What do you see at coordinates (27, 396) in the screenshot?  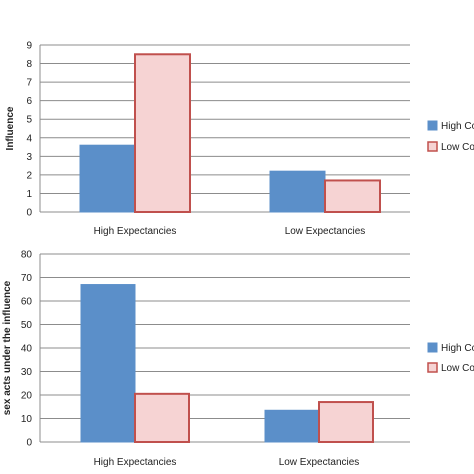 I see `y-tick-label: 20` at bounding box center [27, 396].